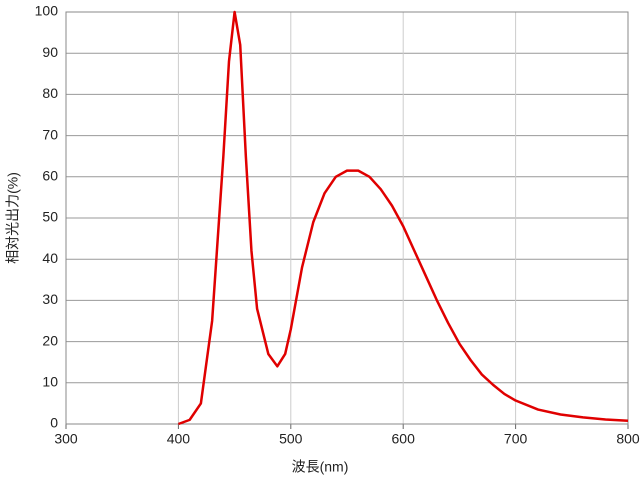  What do you see at coordinates (13, 218) in the screenshot?
I see `y-axis-label: 相対光出力(%)` at bounding box center [13, 218].